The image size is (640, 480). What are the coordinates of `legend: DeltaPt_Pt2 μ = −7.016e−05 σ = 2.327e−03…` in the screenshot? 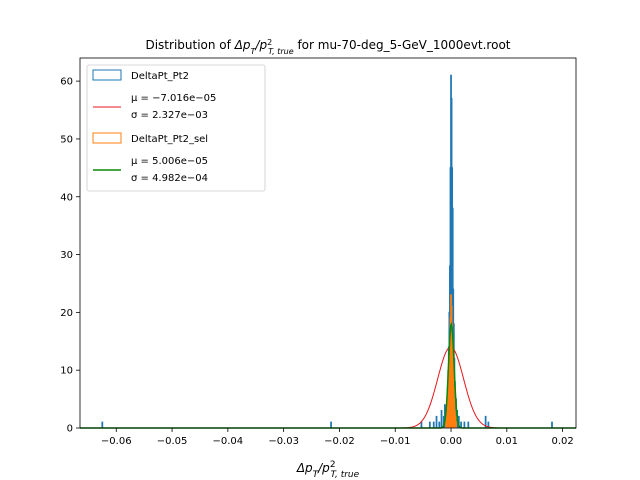 It's located at (176, 128).